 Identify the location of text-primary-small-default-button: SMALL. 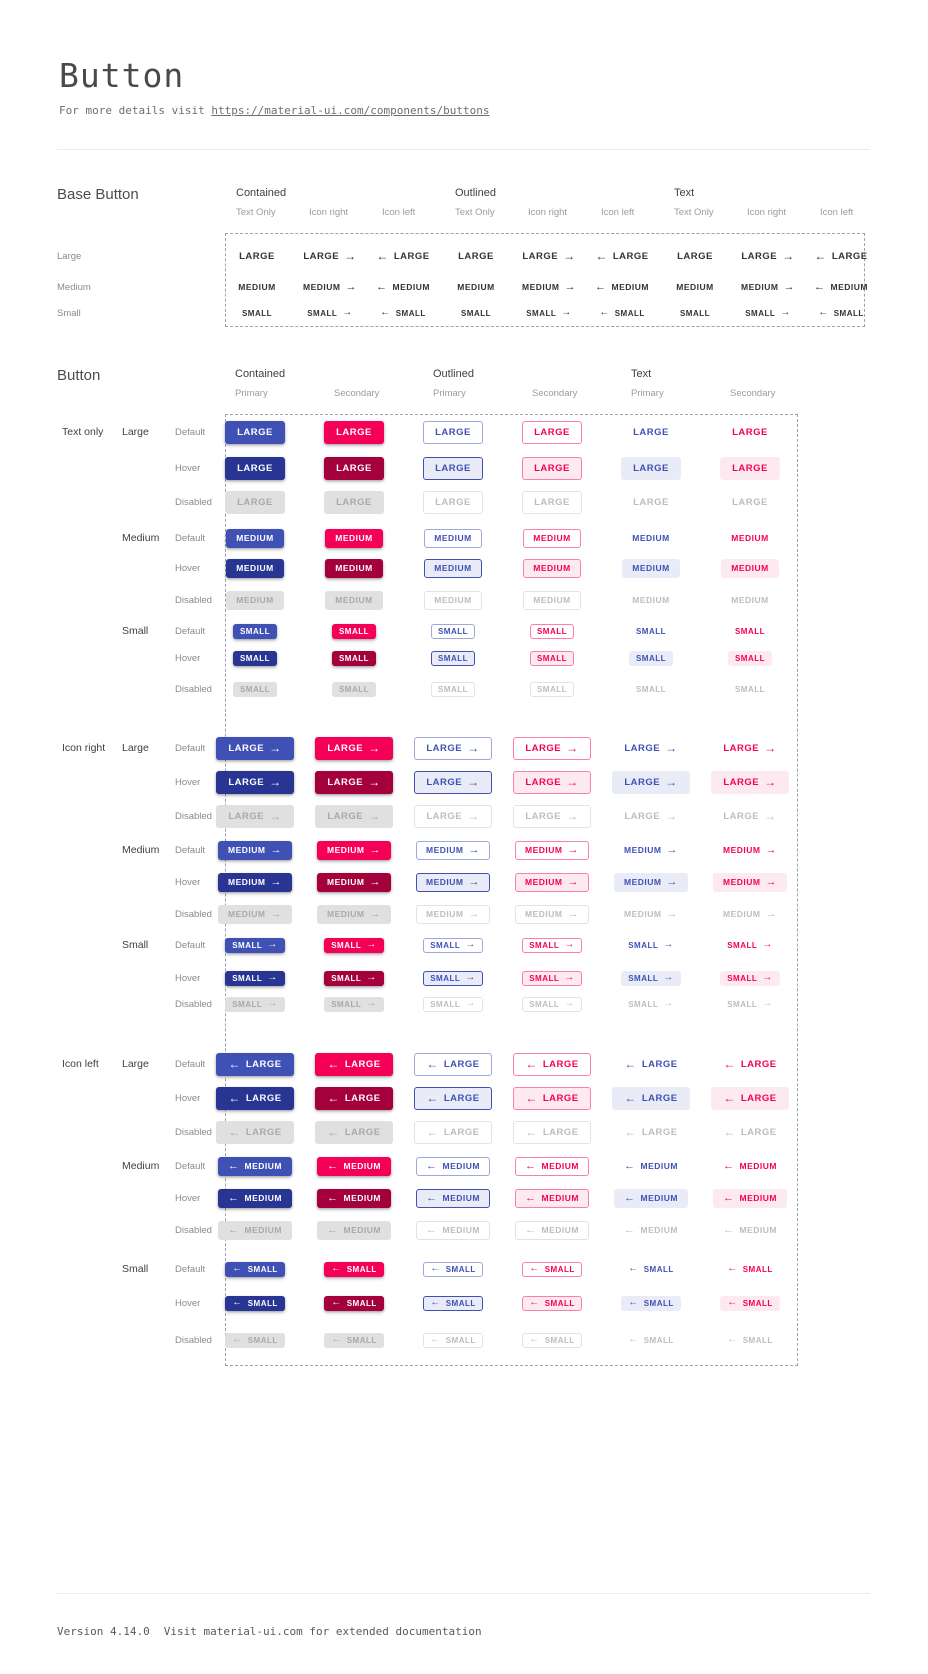
(651, 631).